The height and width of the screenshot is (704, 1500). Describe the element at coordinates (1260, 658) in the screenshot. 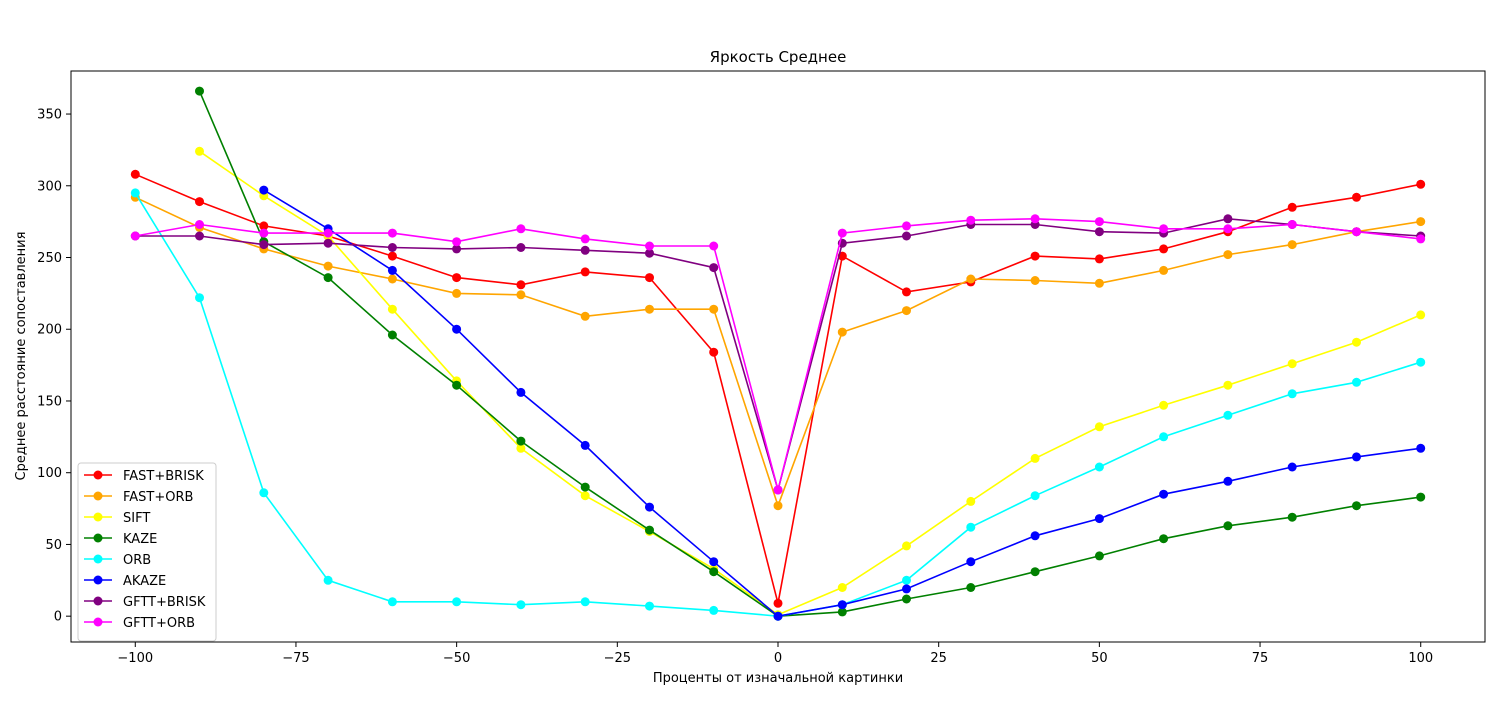

I see `x-tick-label: 75` at that location.